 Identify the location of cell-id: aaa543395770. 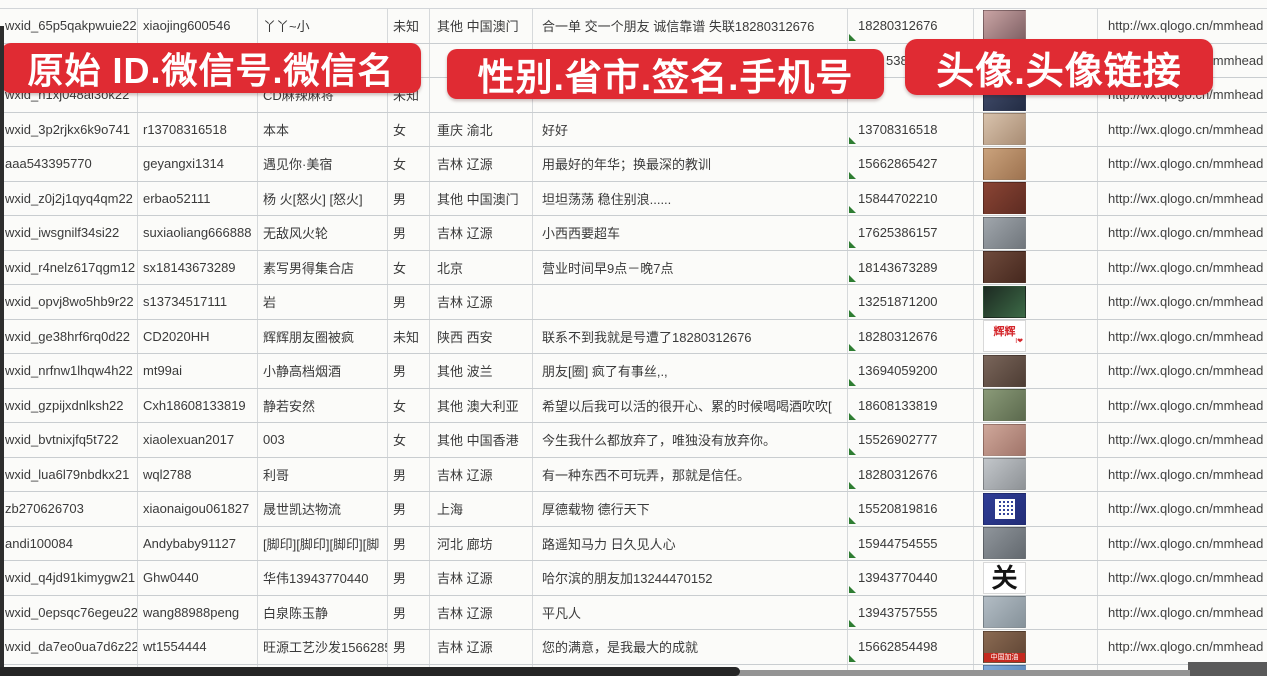
(69, 164).